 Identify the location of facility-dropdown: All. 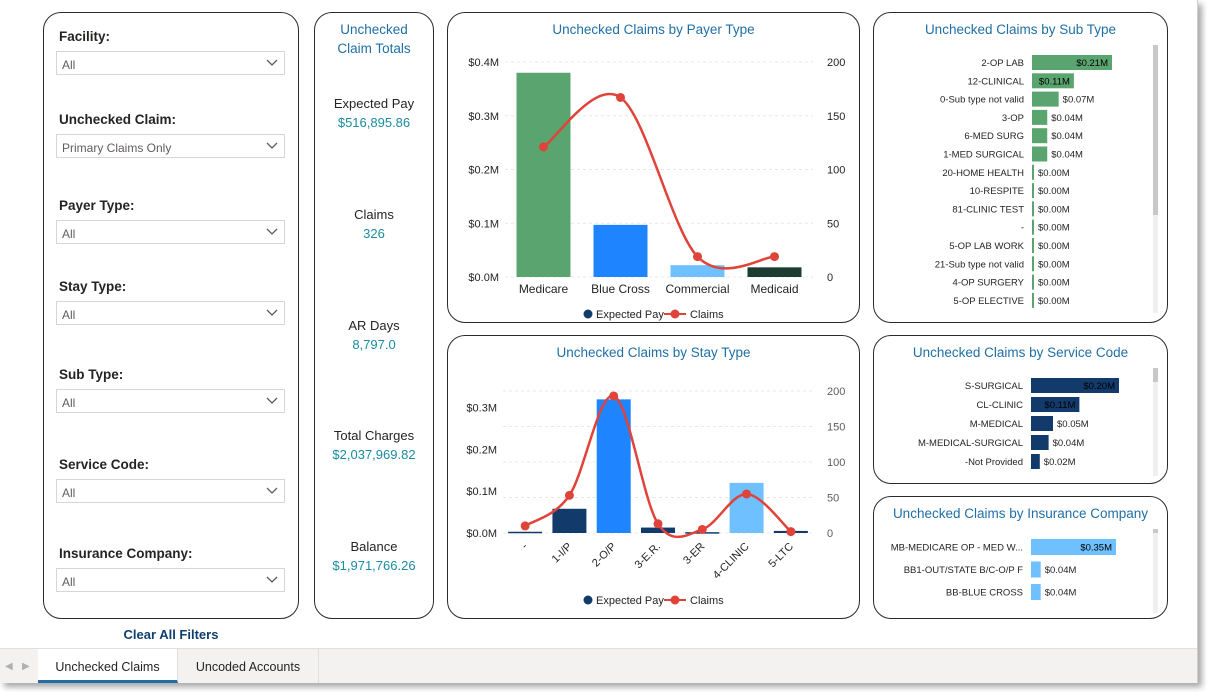
(170, 63).